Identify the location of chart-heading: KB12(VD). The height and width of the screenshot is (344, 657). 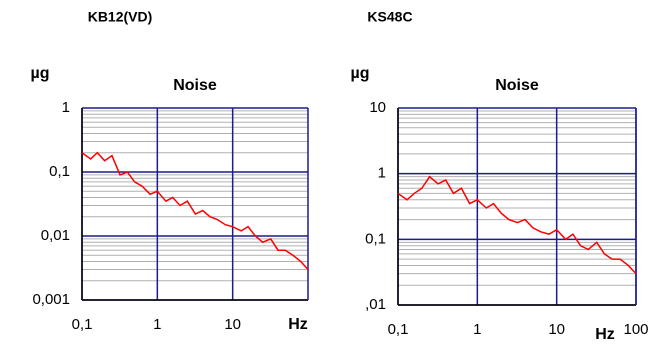
(120, 17).